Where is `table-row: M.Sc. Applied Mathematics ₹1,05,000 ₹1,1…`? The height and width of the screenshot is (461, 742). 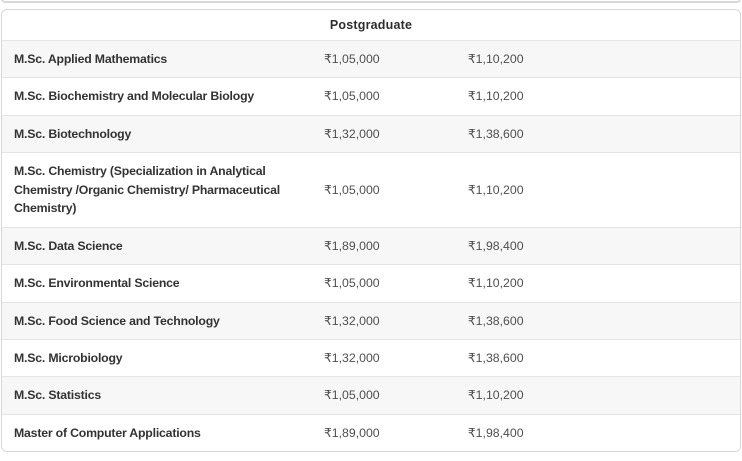 table-row: M.Sc. Applied Mathematics ₹1,05,000 ₹1,1… is located at coordinates (371, 59).